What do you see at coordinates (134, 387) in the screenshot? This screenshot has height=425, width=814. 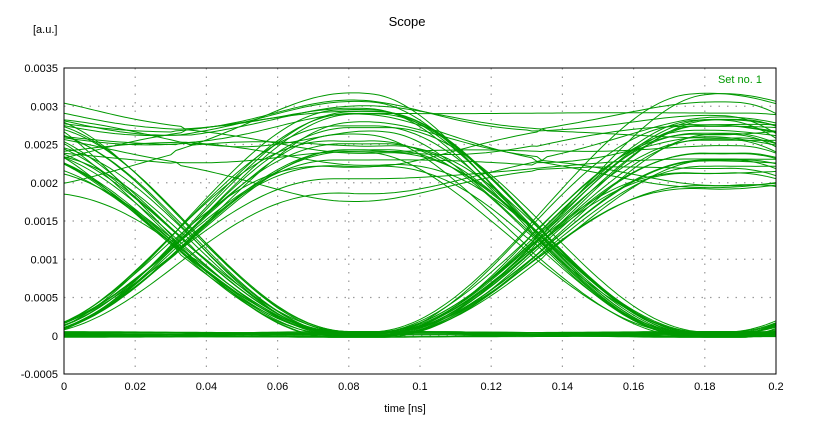 I see `x-tick-label: 0.02` at bounding box center [134, 387].